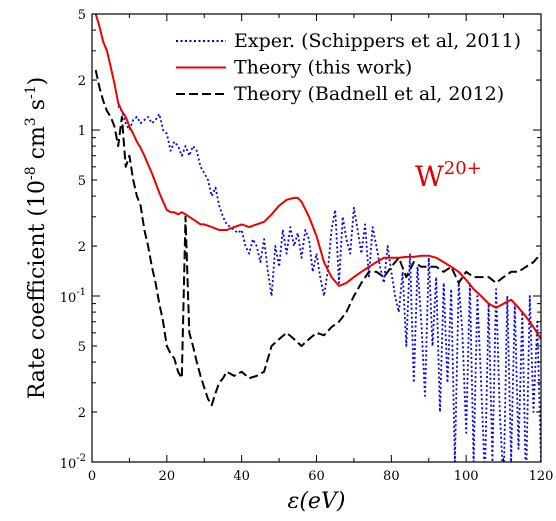 This screenshot has height=521, width=556. I want to click on x-tick-label: 60, so click(316, 476).